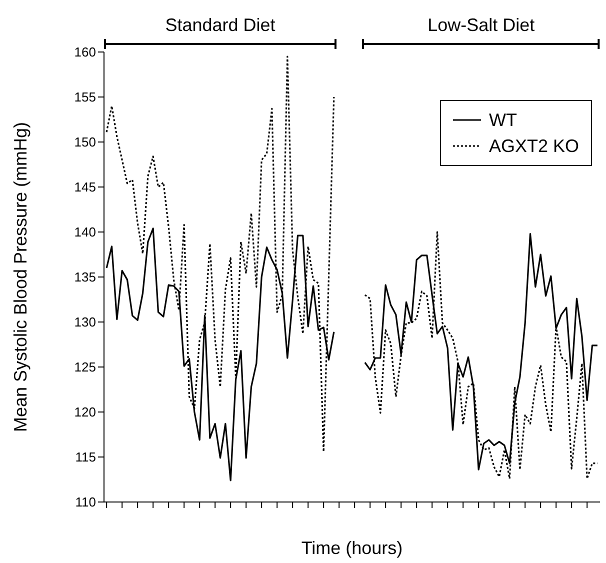 Image resolution: width=606 pixels, height=563 pixels. What do you see at coordinates (85, 142) in the screenshot?
I see `y-tick-label: 150` at bounding box center [85, 142].